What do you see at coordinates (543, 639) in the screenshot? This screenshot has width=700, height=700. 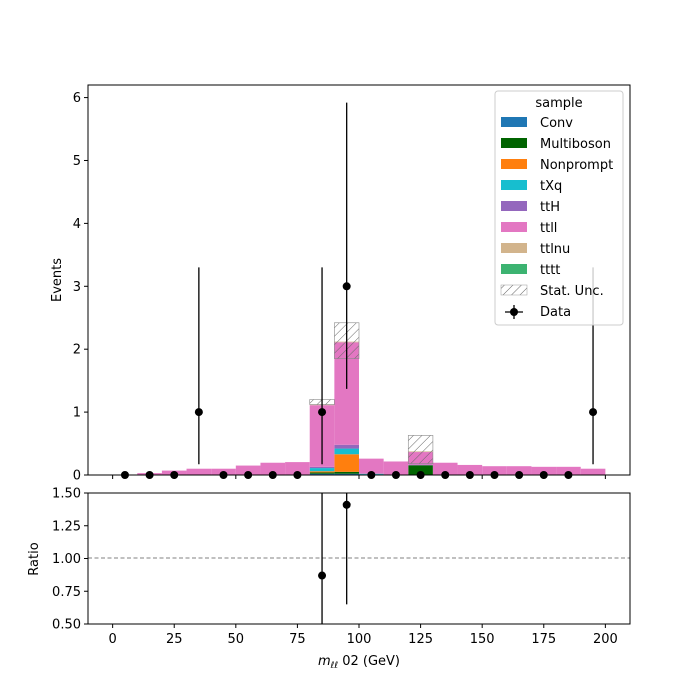 I see `ratio-xtick-label-7: 175` at bounding box center [543, 639].